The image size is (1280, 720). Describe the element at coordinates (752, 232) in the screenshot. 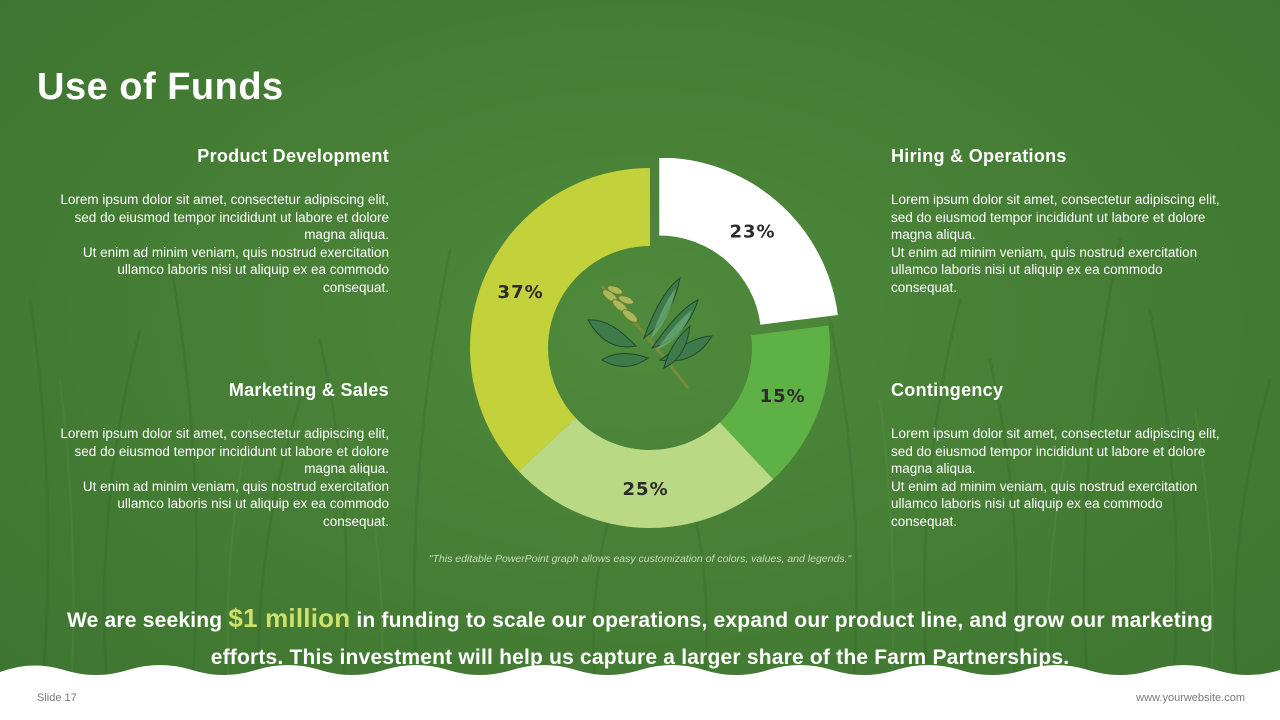

I see `donut-slice-label-23: 23%` at that location.